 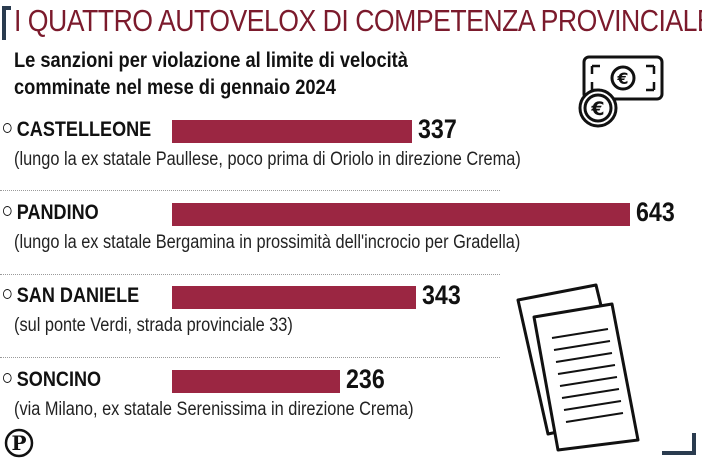 What do you see at coordinates (6, 23) in the screenshot?
I see `corner-bracket-top-left` at bounding box center [6, 23].